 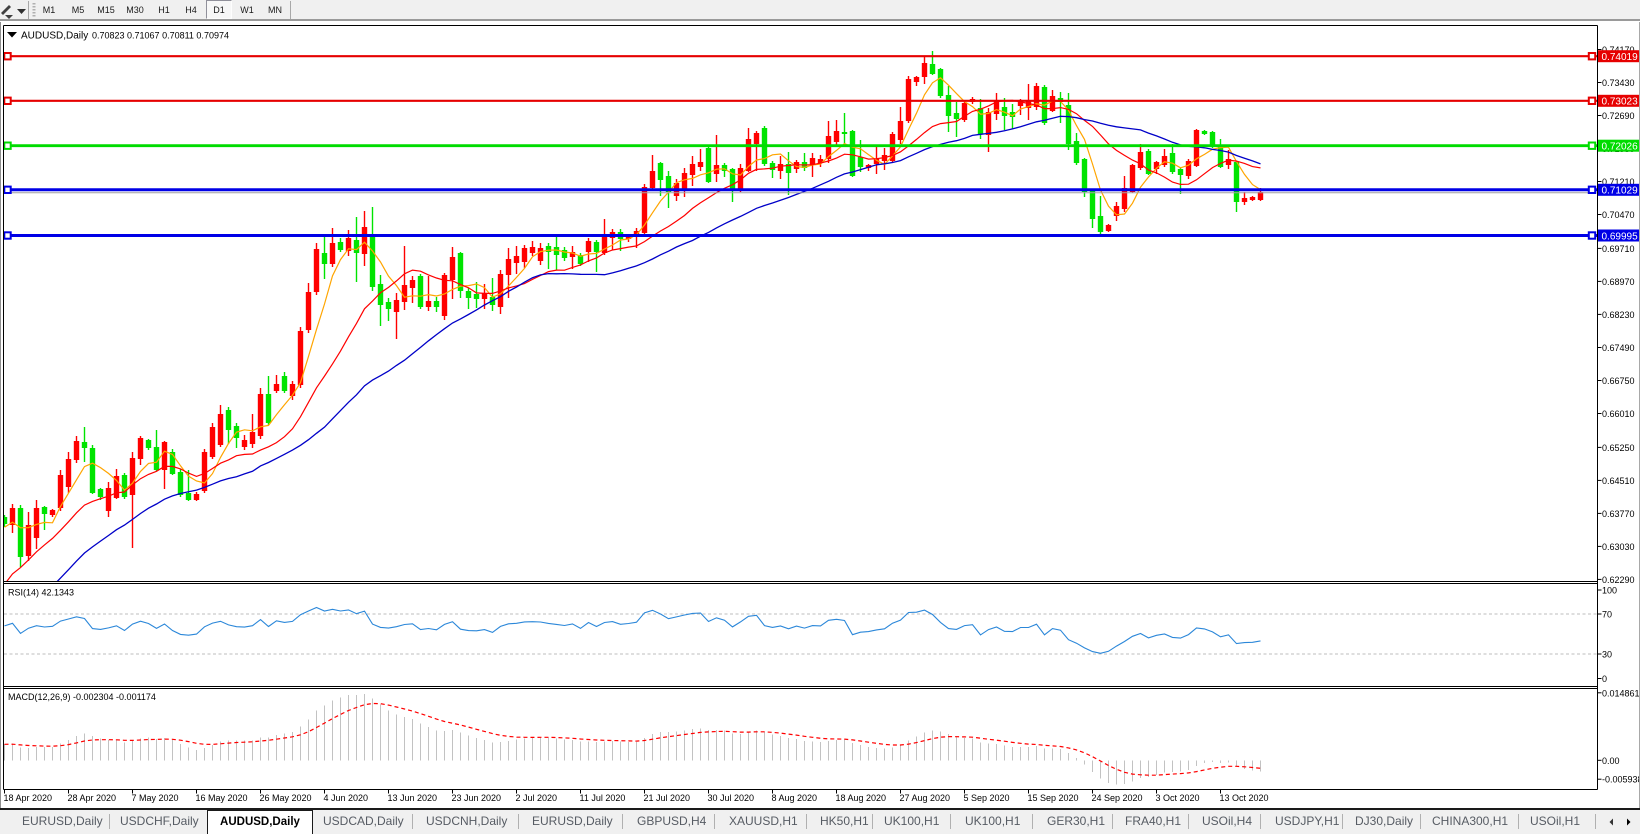 What do you see at coordinates (1618, 83) in the screenshot?
I see `svg-text: 0.73430` at bounding box center [1618, 83].